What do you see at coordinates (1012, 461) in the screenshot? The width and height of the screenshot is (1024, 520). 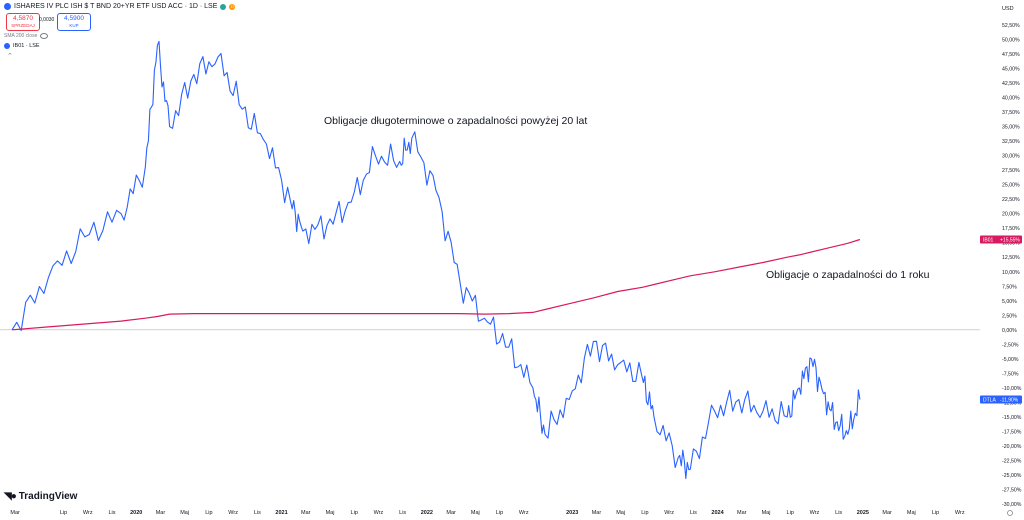 I see `y-tick-label: -22,50%` at bounding box center [1012, 461].